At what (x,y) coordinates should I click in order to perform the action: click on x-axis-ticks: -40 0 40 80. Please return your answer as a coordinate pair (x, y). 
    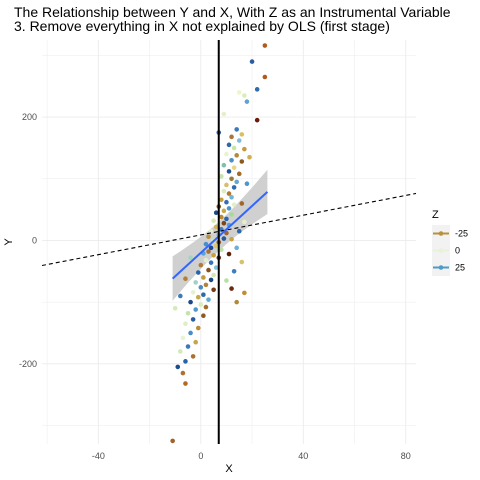
    Looking at the image, I should click on (251, 456).